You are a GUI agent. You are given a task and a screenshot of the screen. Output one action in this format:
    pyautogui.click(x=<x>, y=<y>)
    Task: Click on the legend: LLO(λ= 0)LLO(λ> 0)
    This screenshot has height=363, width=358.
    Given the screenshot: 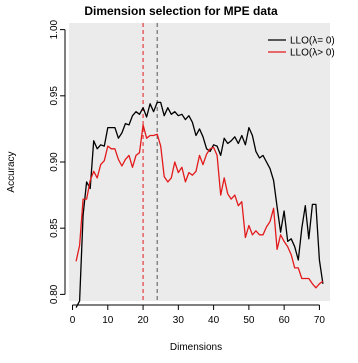 What is the action you would take?
    pyautogui.click(x=301, y=47)
    